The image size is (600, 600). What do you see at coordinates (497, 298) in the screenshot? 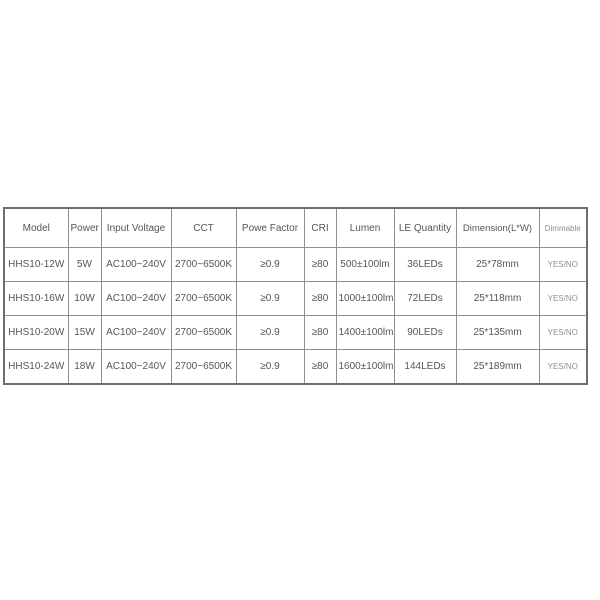
I see `table-cell: 25*118mm` at bounding box center [497, 298].